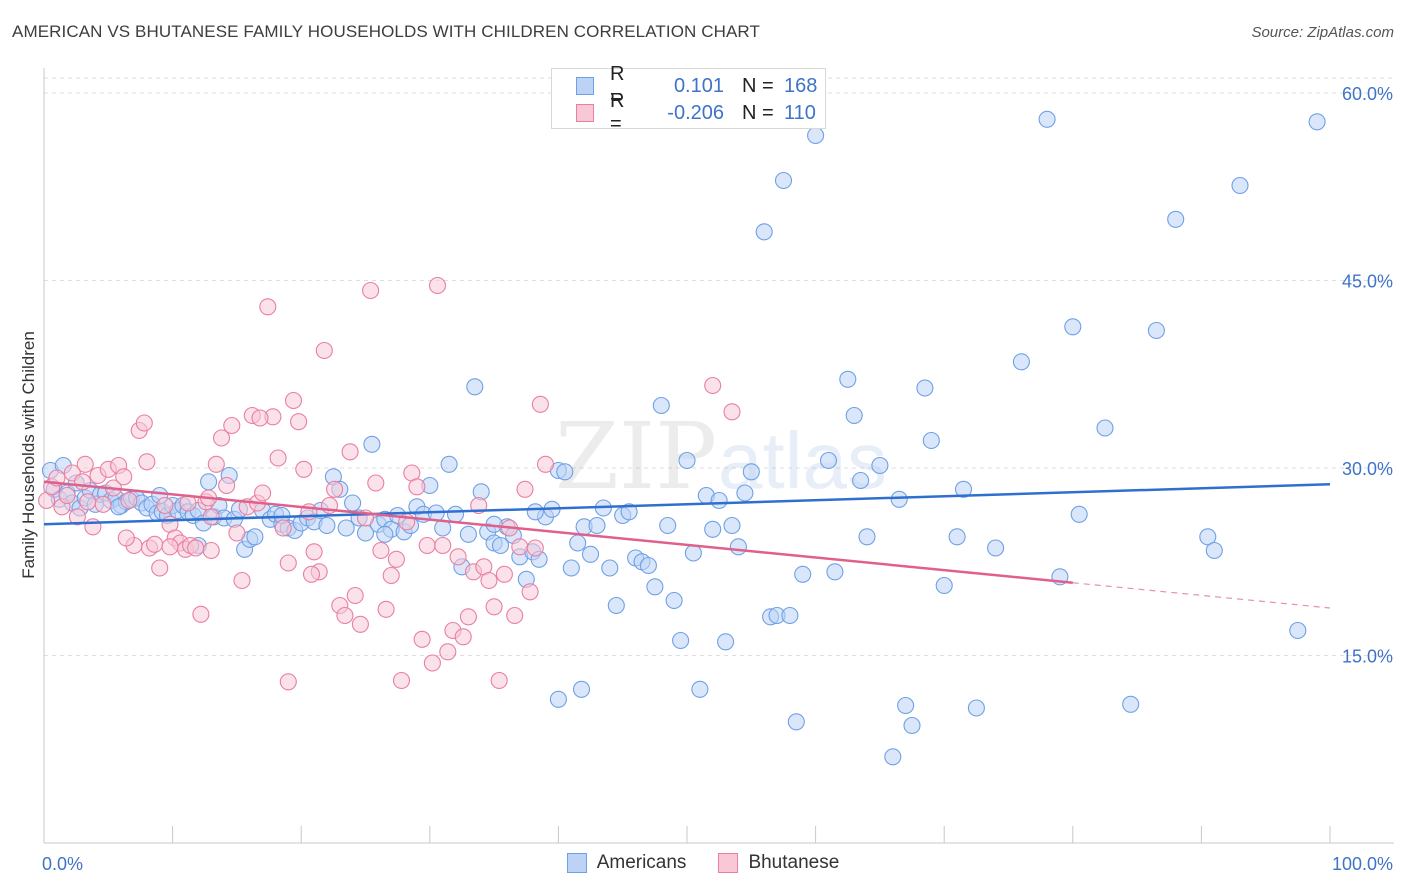 The image size is (1406, 892). I want to click on x-tick-label-0: 0.0%, so click(62, 864).